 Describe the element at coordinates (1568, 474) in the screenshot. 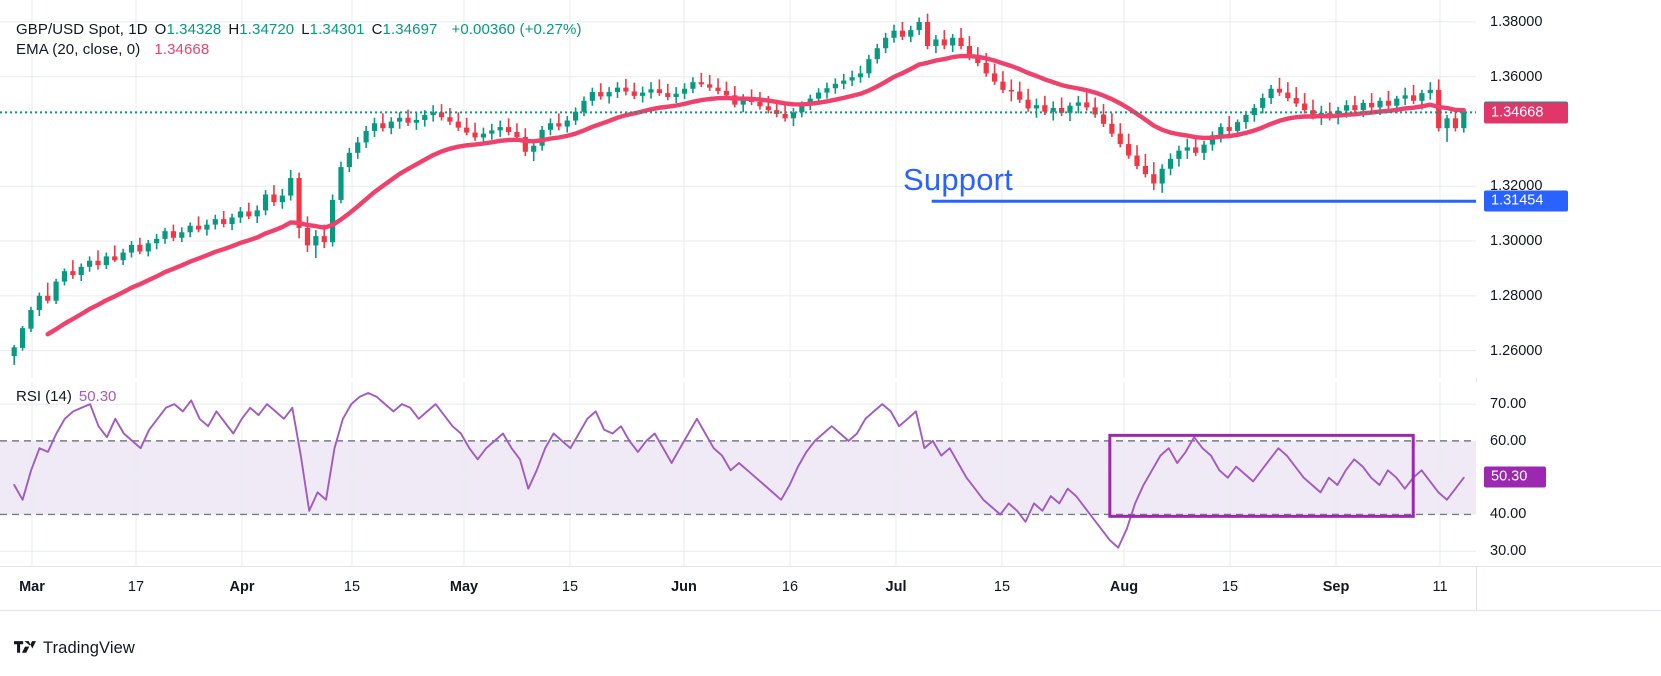

I see `rsi-axis: 70.00 60.00 40.00 30.00 50.30` at that location.